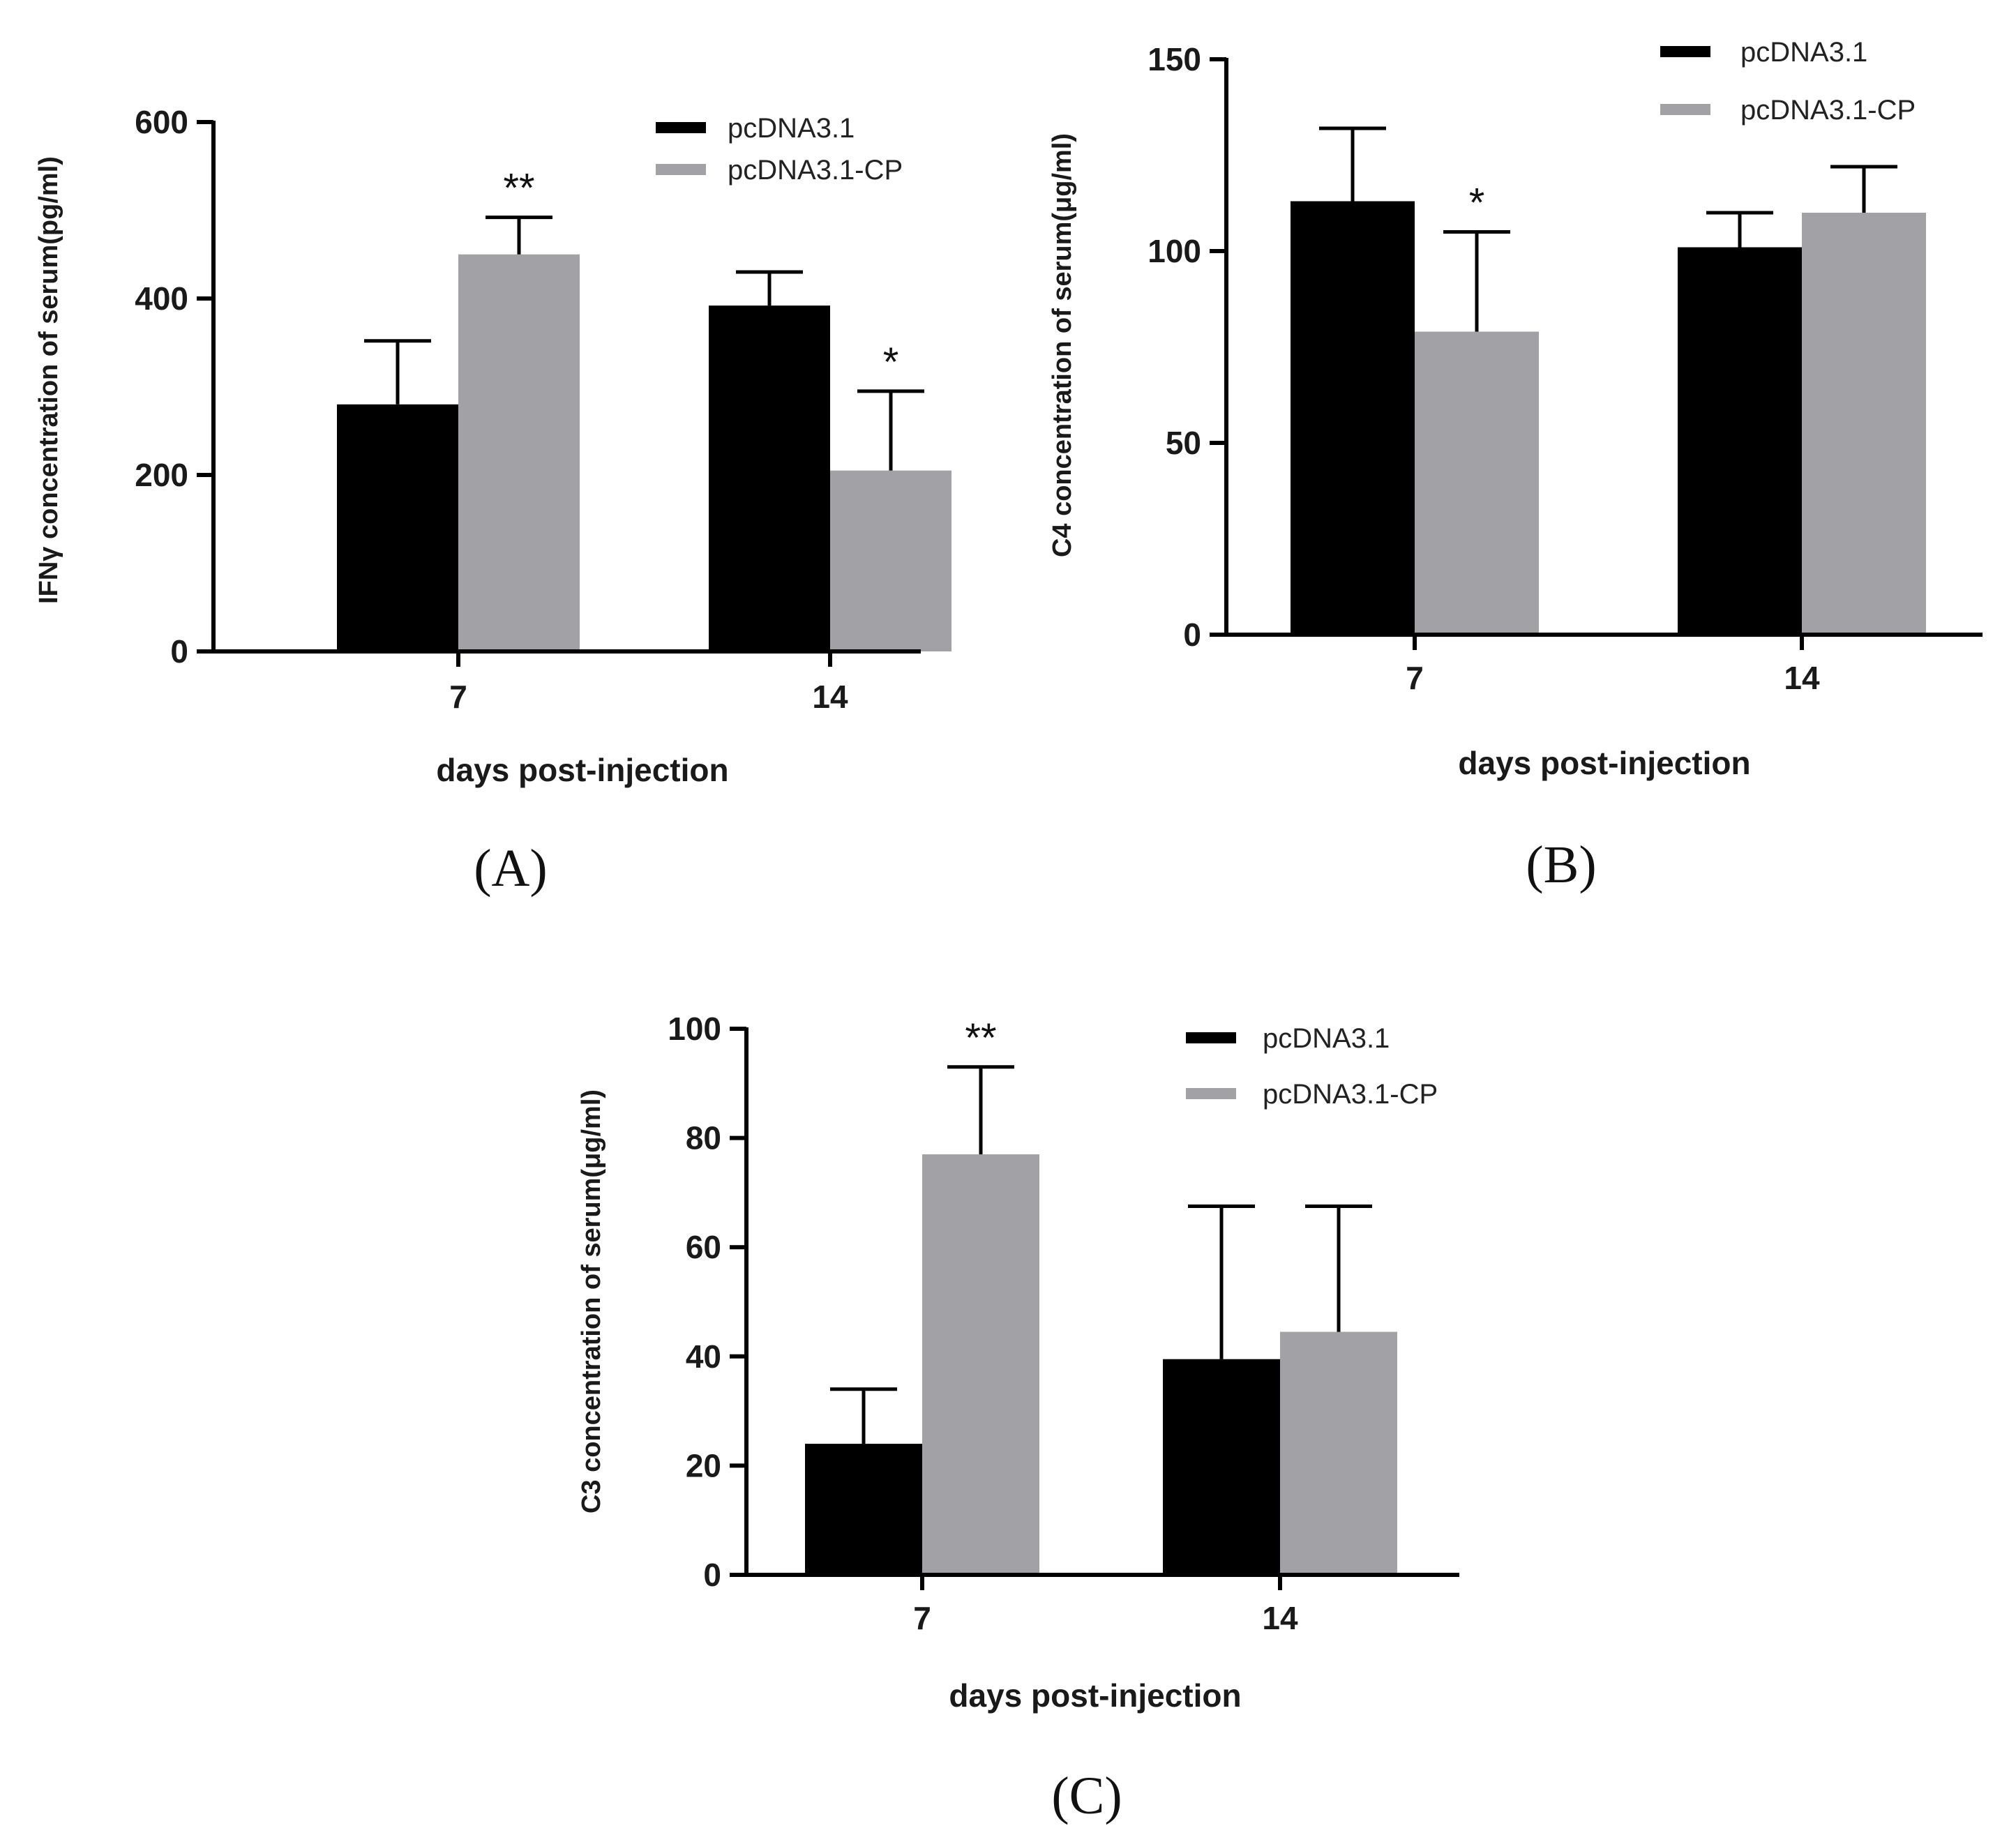  What do you see at coordinates (1788, 81) in the screenshot?
I see `legend-b: pcDNA3.1 pcDNA3.1-CP` at bounding box center [1788, 81].